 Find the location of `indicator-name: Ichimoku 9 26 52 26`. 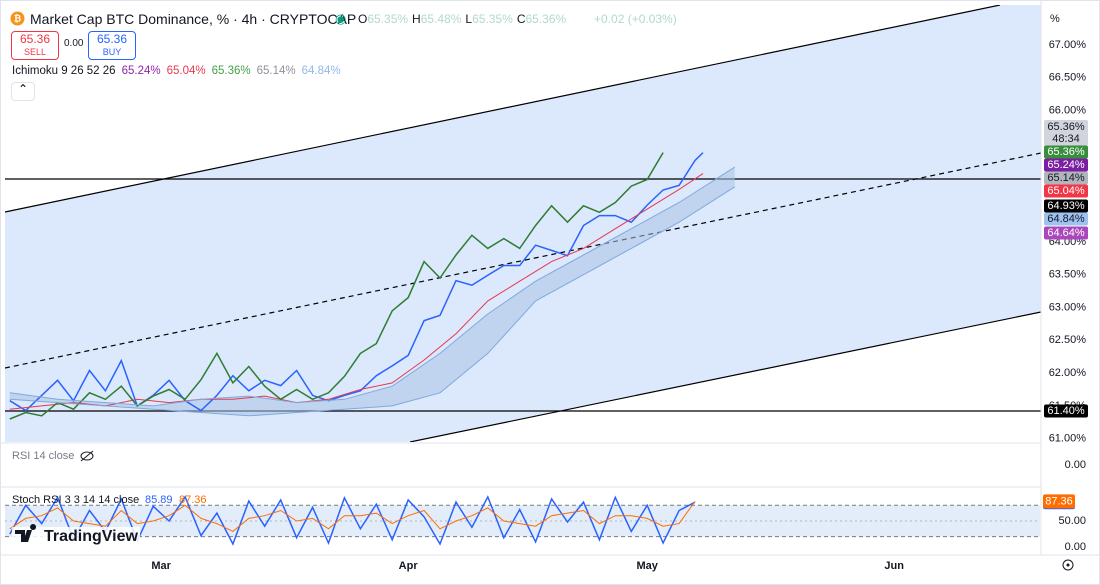

indicator-name: Ichimoku 9 26 52 26 is located at coordinates (64, 71).